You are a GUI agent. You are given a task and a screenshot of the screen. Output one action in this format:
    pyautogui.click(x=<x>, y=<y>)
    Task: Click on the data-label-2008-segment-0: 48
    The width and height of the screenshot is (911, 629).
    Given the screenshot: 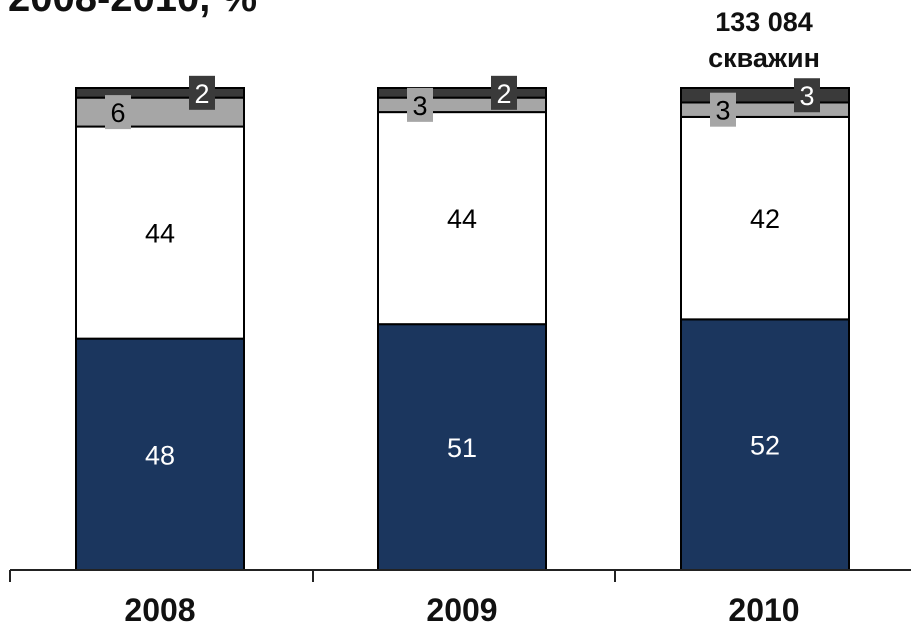 What is the action you would take?
    pyautogui.click(x=160, y=455)
    